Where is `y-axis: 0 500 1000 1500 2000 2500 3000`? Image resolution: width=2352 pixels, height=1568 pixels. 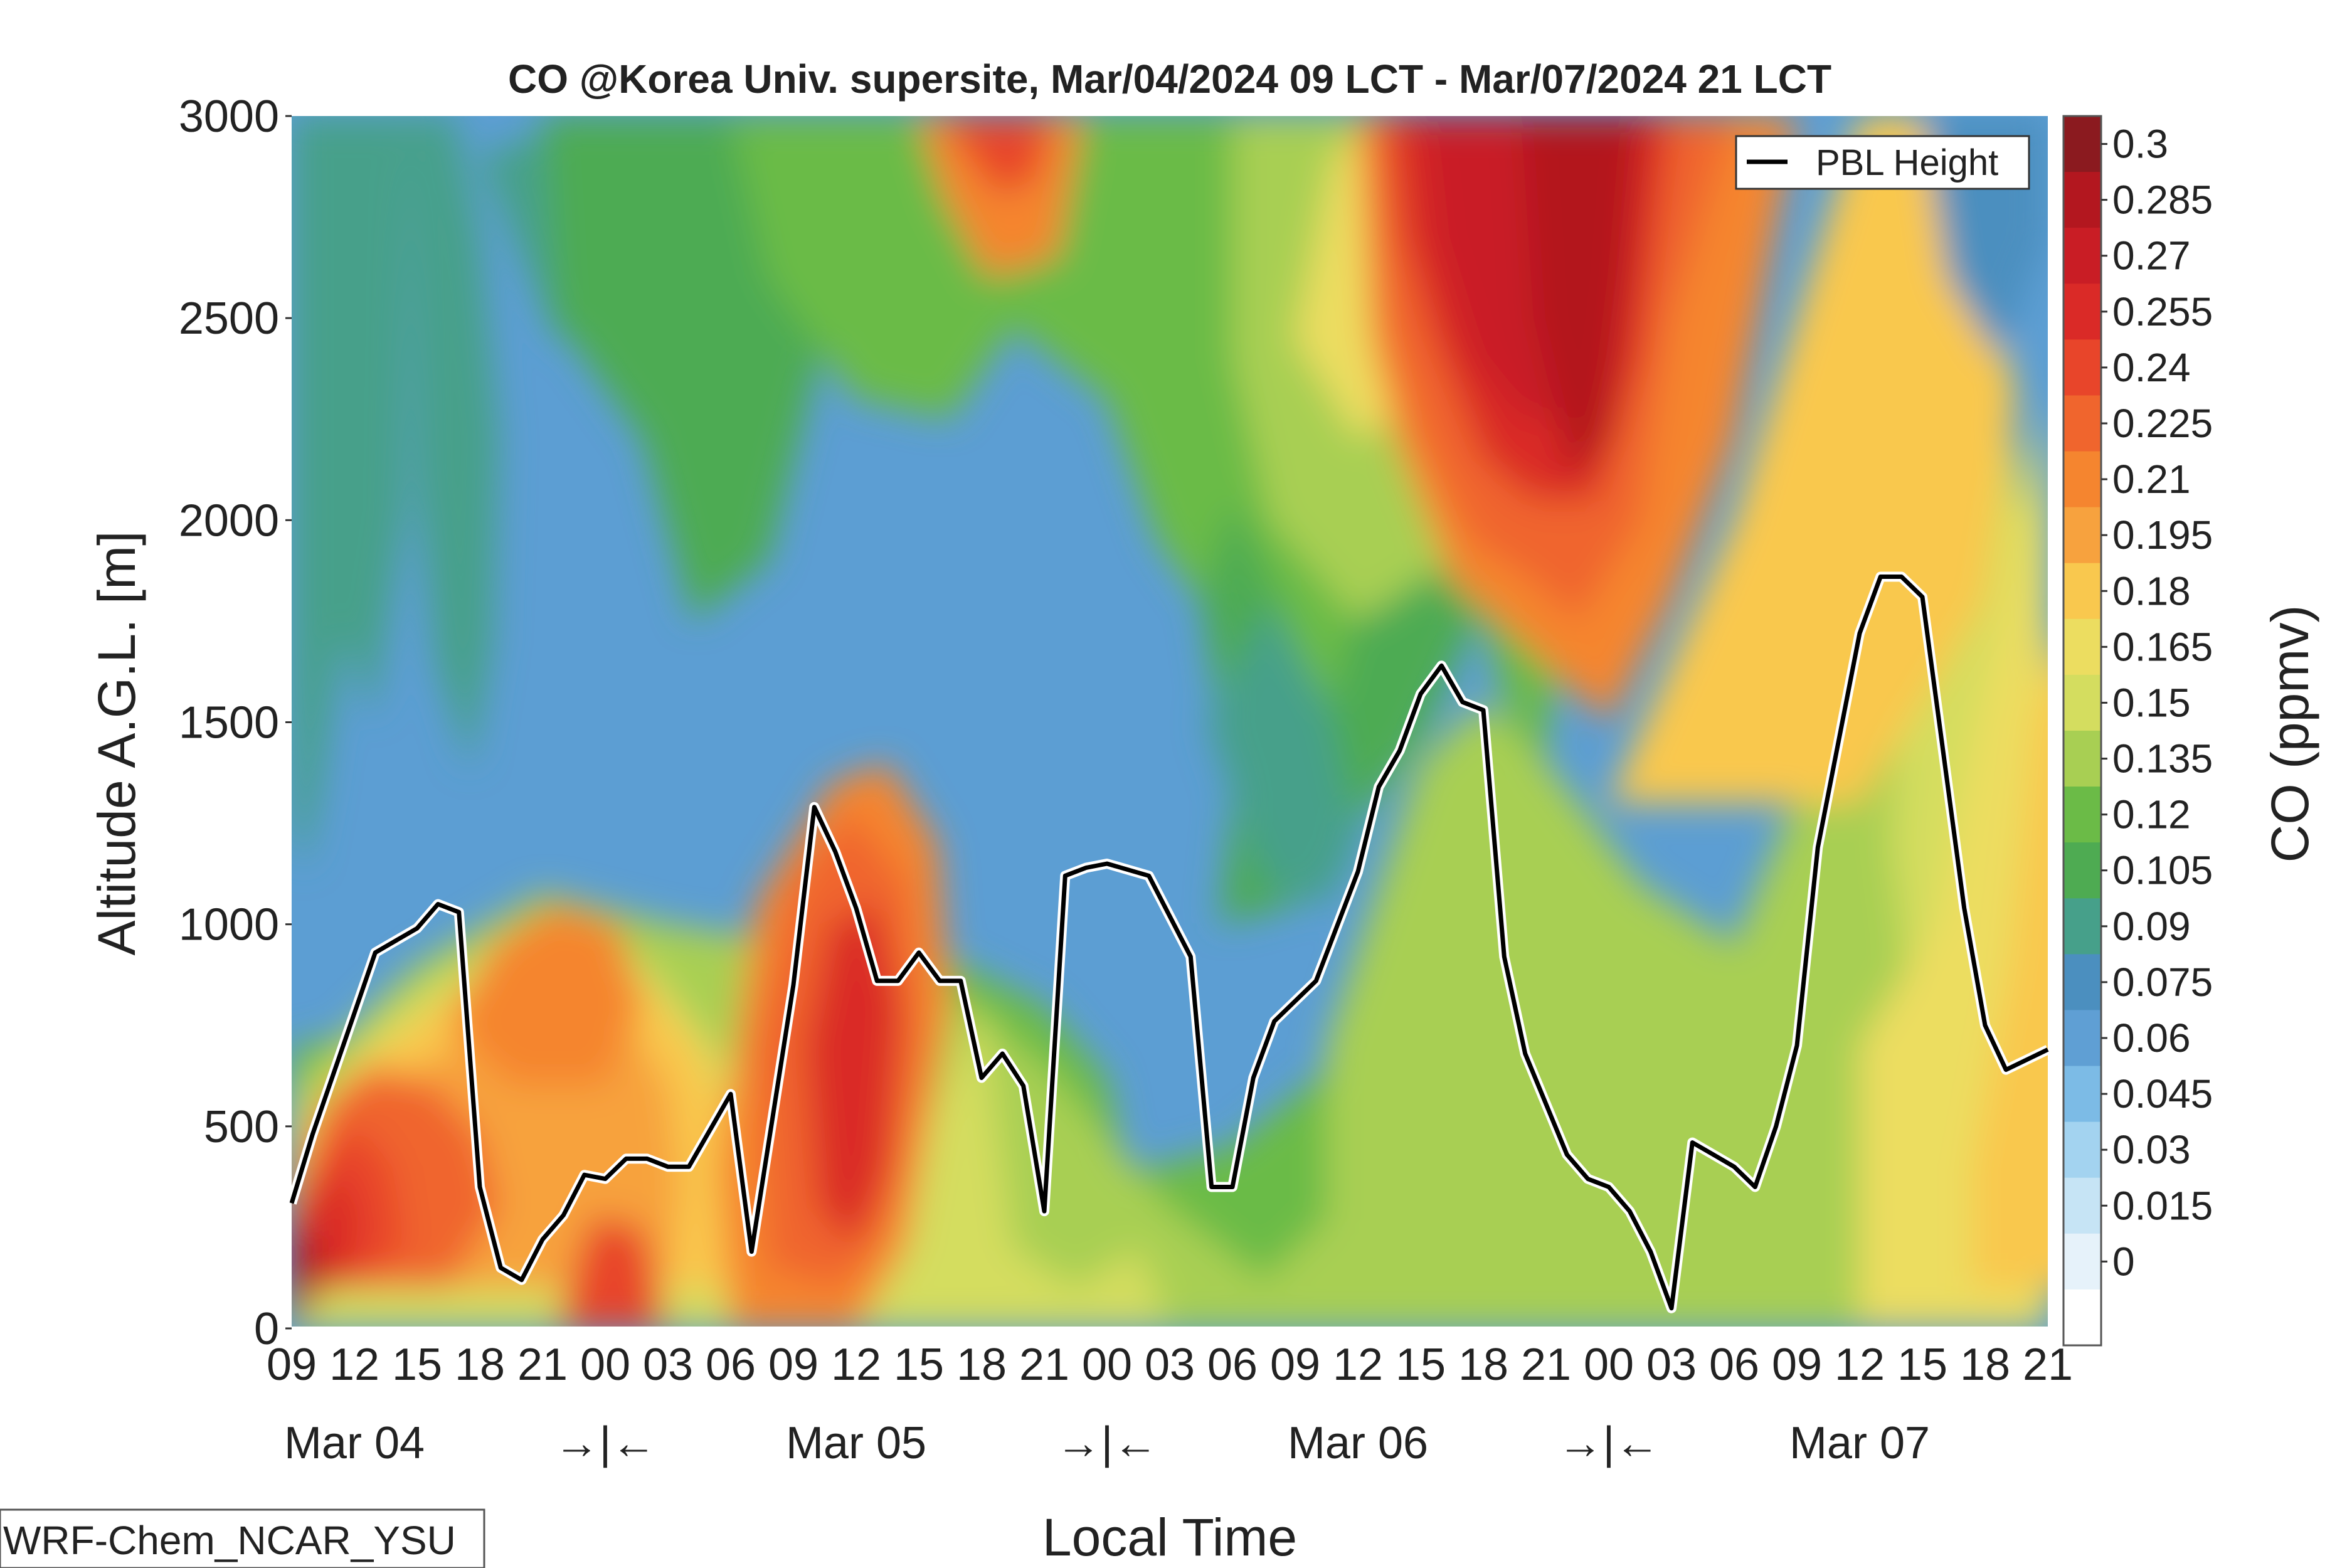 y-axis: 0 500 1000 1500 2000 2500 3000 is located at coordinates (235, 723).